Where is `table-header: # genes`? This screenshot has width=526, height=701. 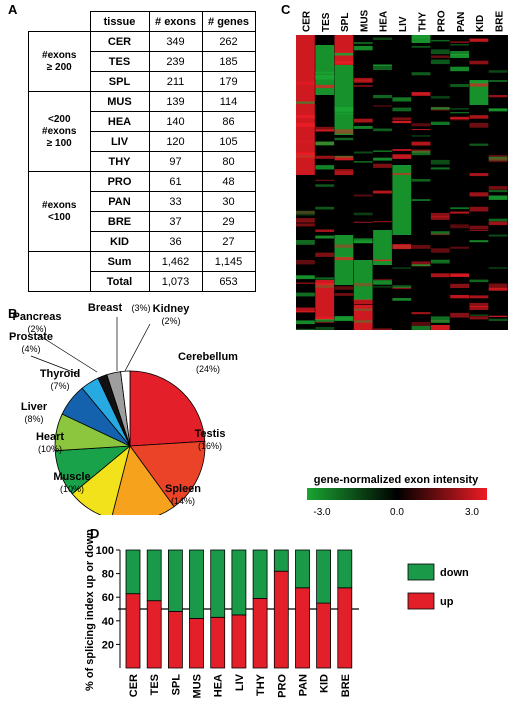 table-header: # genes is located at coordinates (228, 21).